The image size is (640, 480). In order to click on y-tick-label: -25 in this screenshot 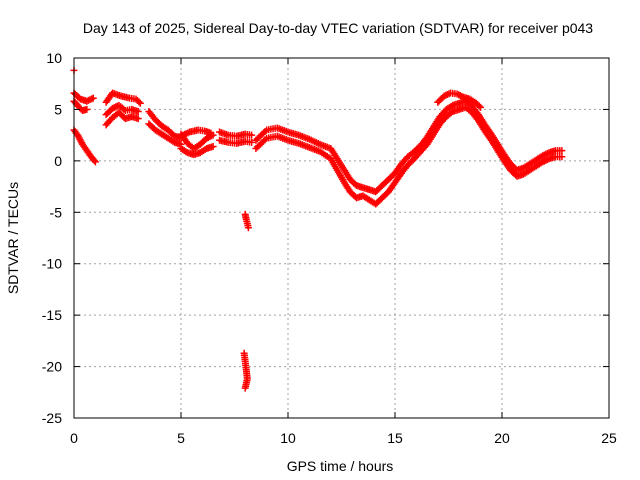, I will do `click(52, 418)`.